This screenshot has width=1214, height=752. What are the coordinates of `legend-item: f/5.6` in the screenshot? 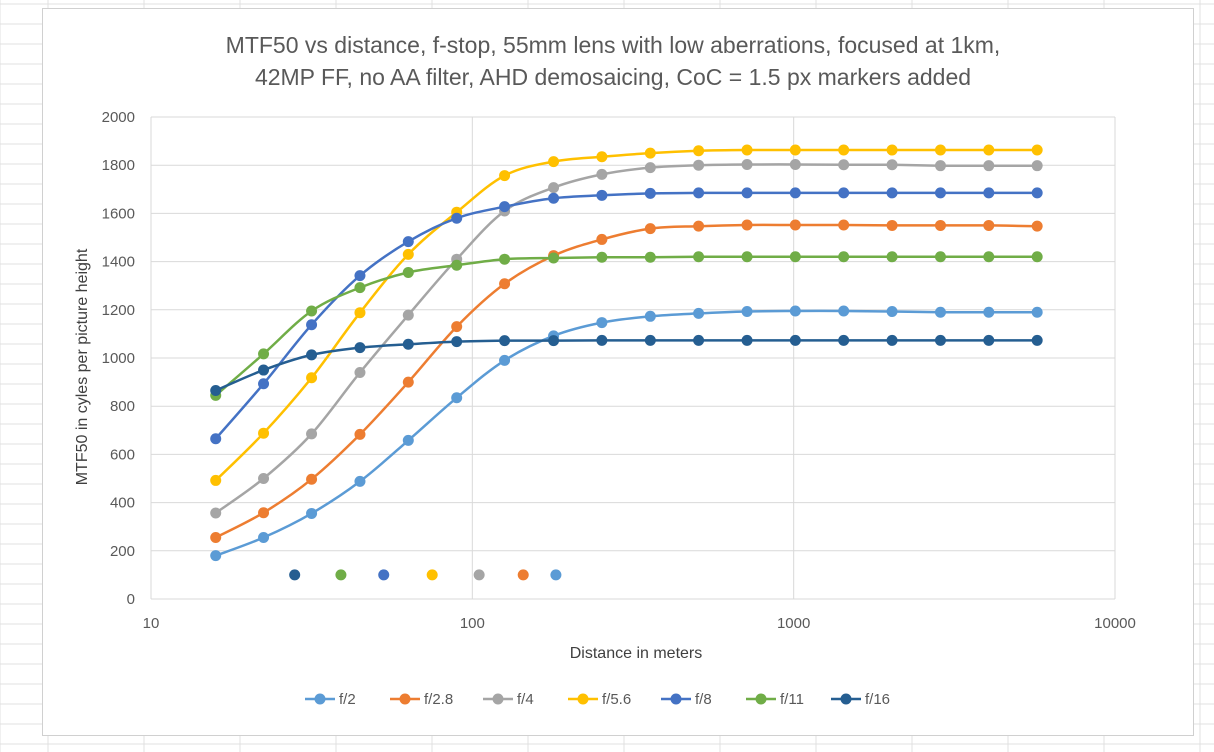 It's located at (599, 699).